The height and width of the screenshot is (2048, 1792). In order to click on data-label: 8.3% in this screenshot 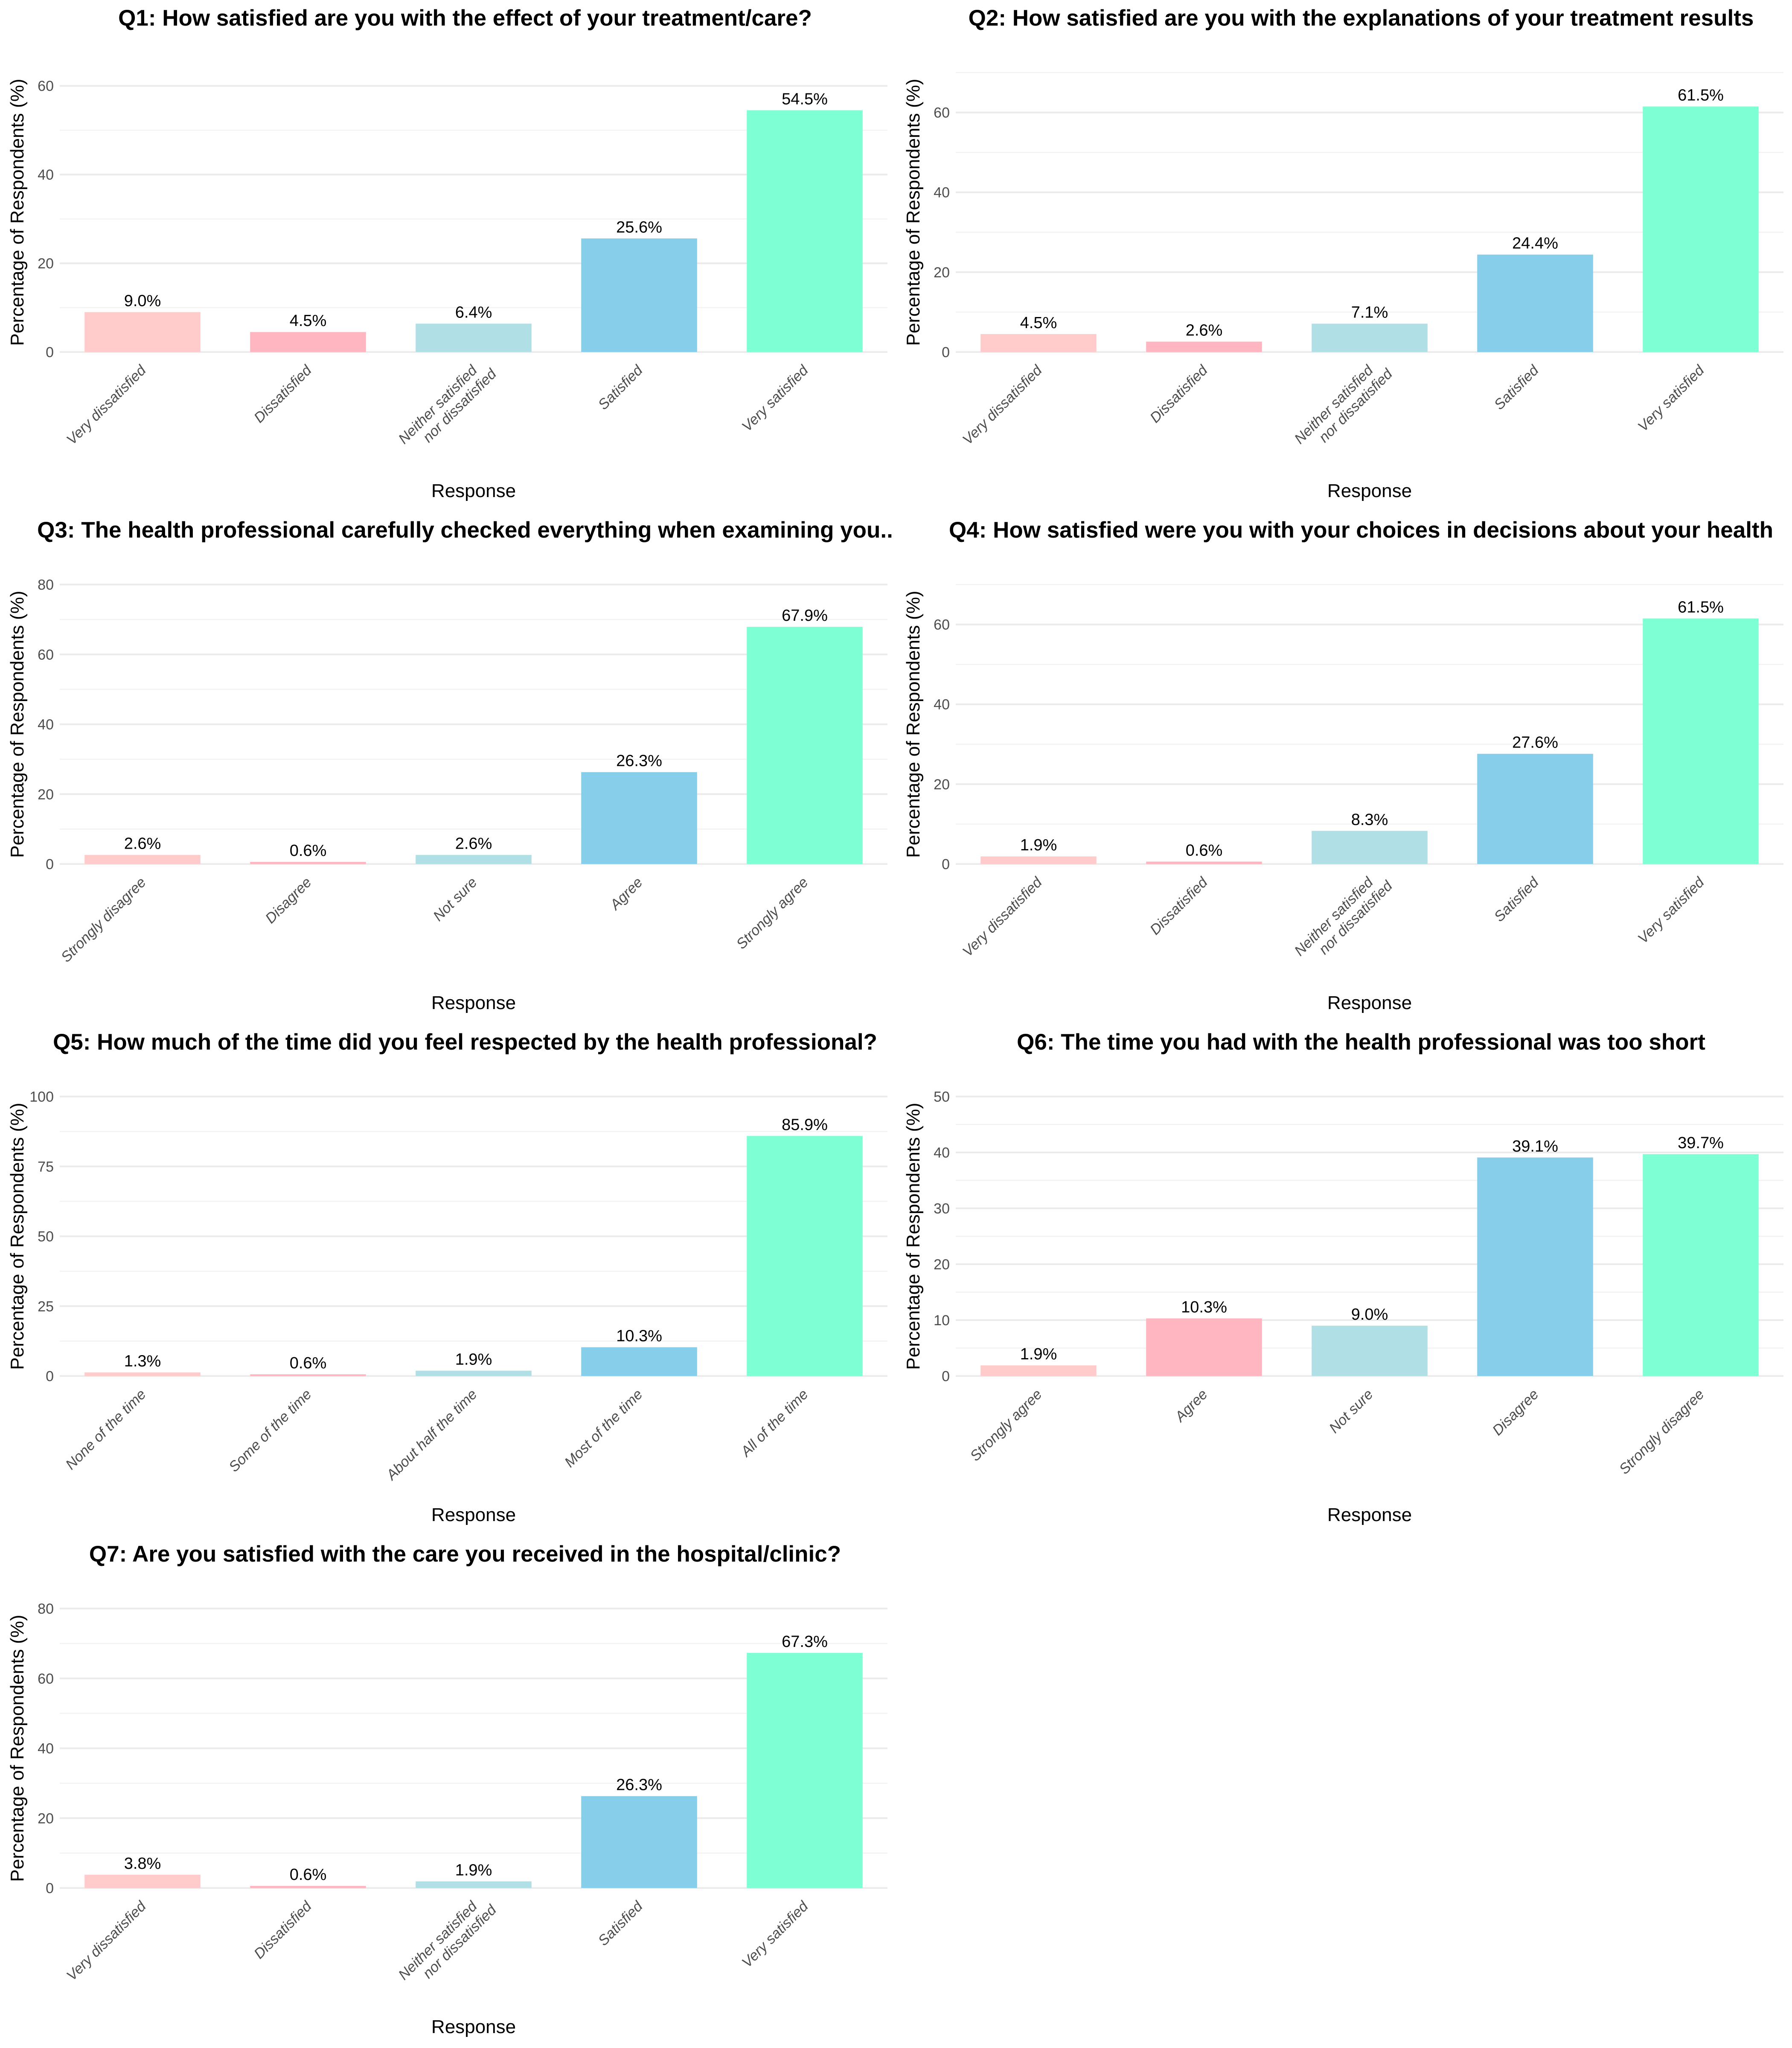, I will do `click(1369, 820)`.